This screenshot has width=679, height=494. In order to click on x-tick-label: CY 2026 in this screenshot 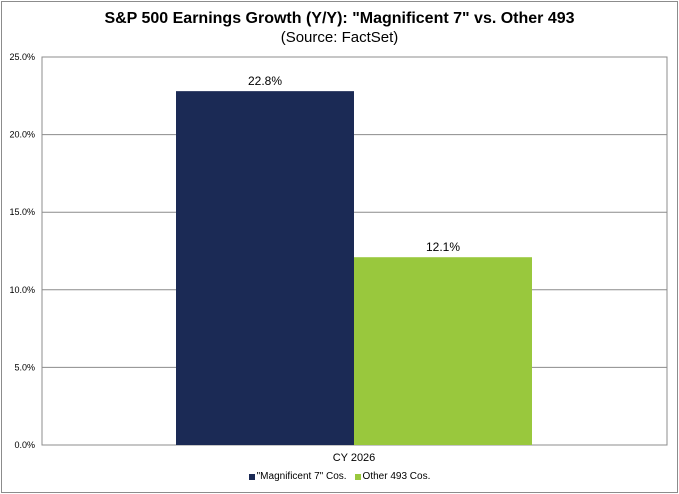, I will do `click(354, 458)`.